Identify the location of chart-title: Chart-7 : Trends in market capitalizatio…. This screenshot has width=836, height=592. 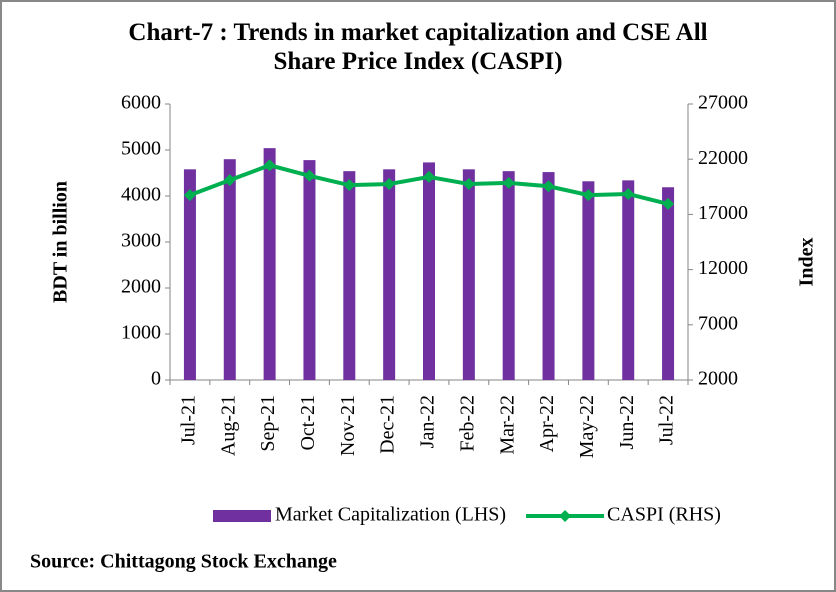
(418, 47).